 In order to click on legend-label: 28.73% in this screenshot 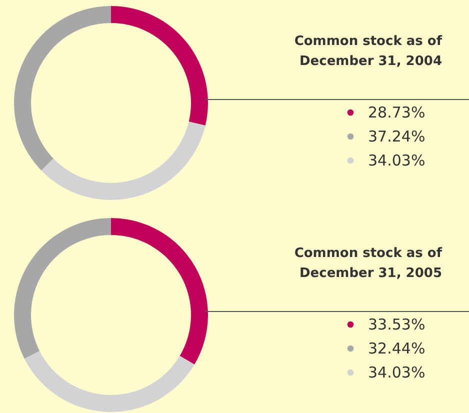, I will do `click(397, 113)`.